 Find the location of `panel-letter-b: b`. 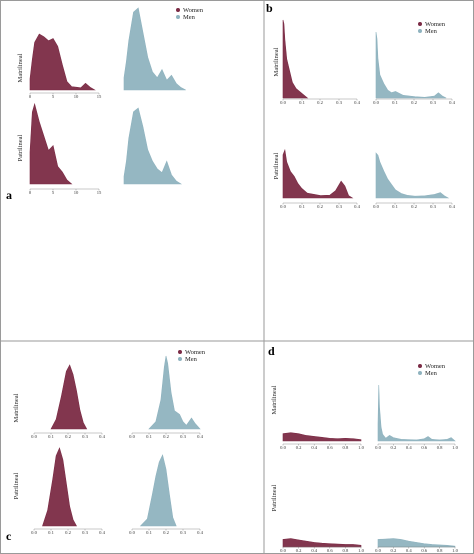

panel-letter-b: b is located at coordinates (269, 8).